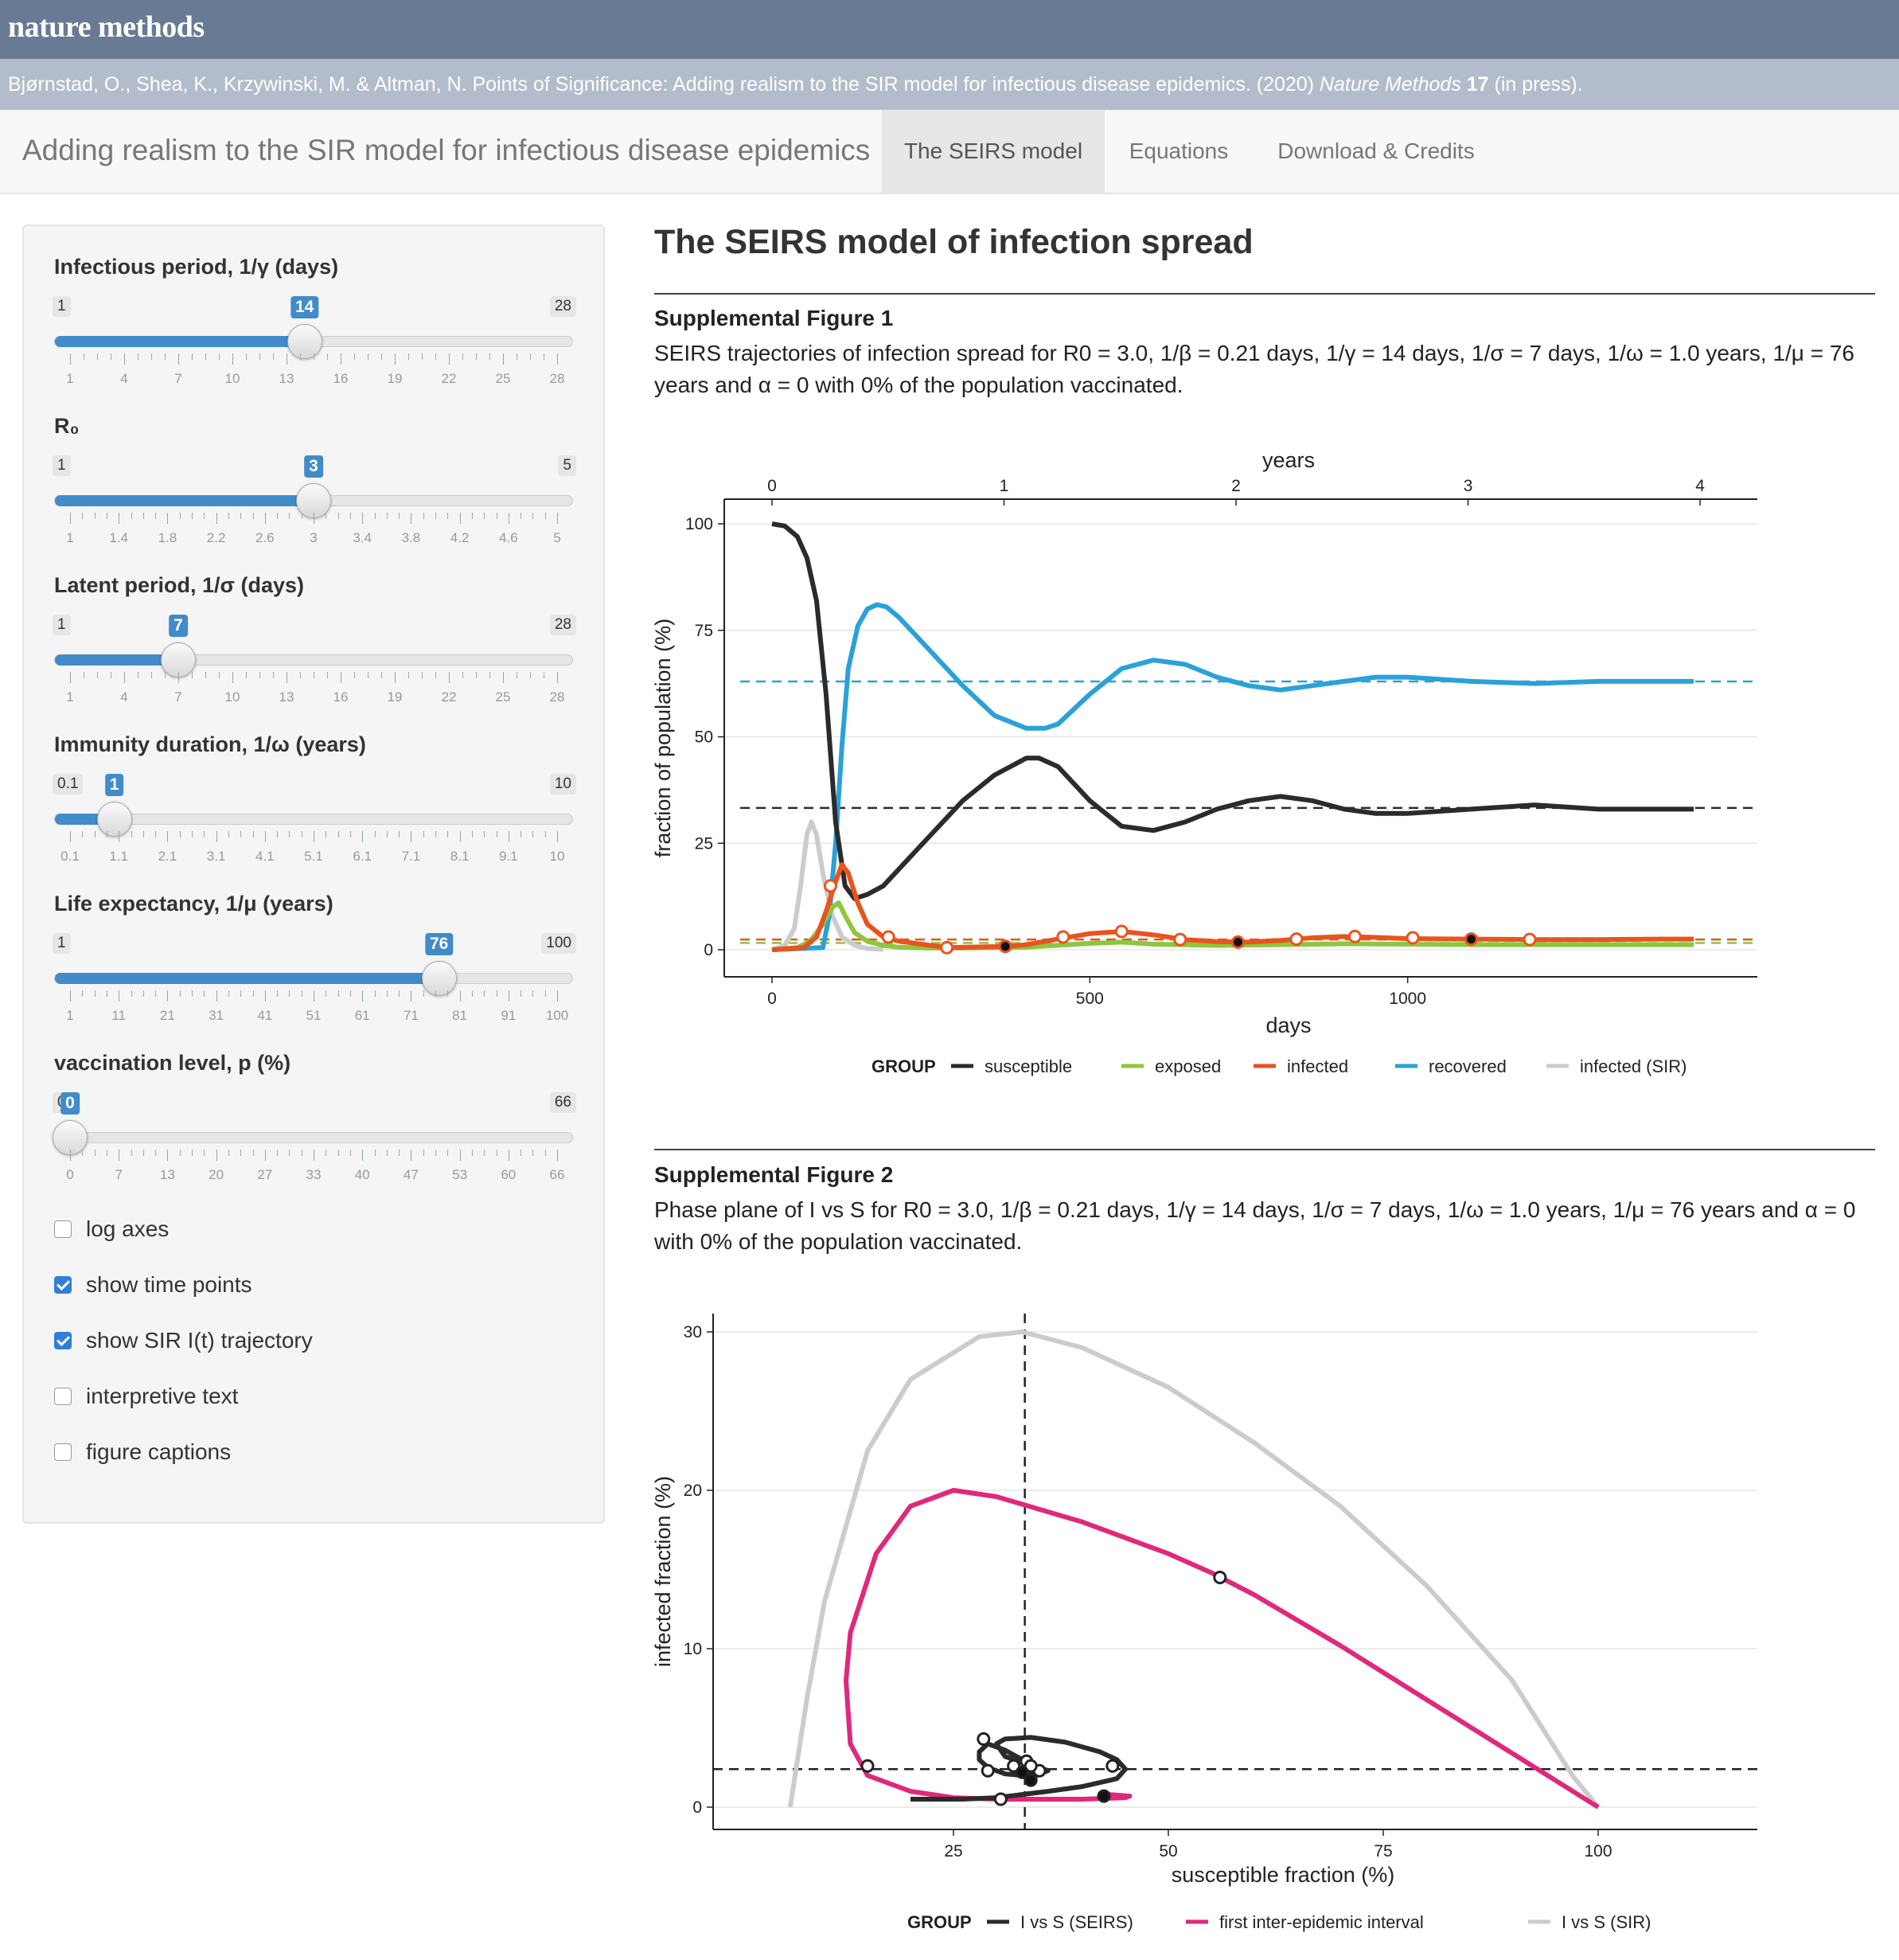 This screenshot has height=1960, width=1899. Describe the element at coordinates (411, 1174) in the screenshot. I see `slider-tick-label: 47` at that location.